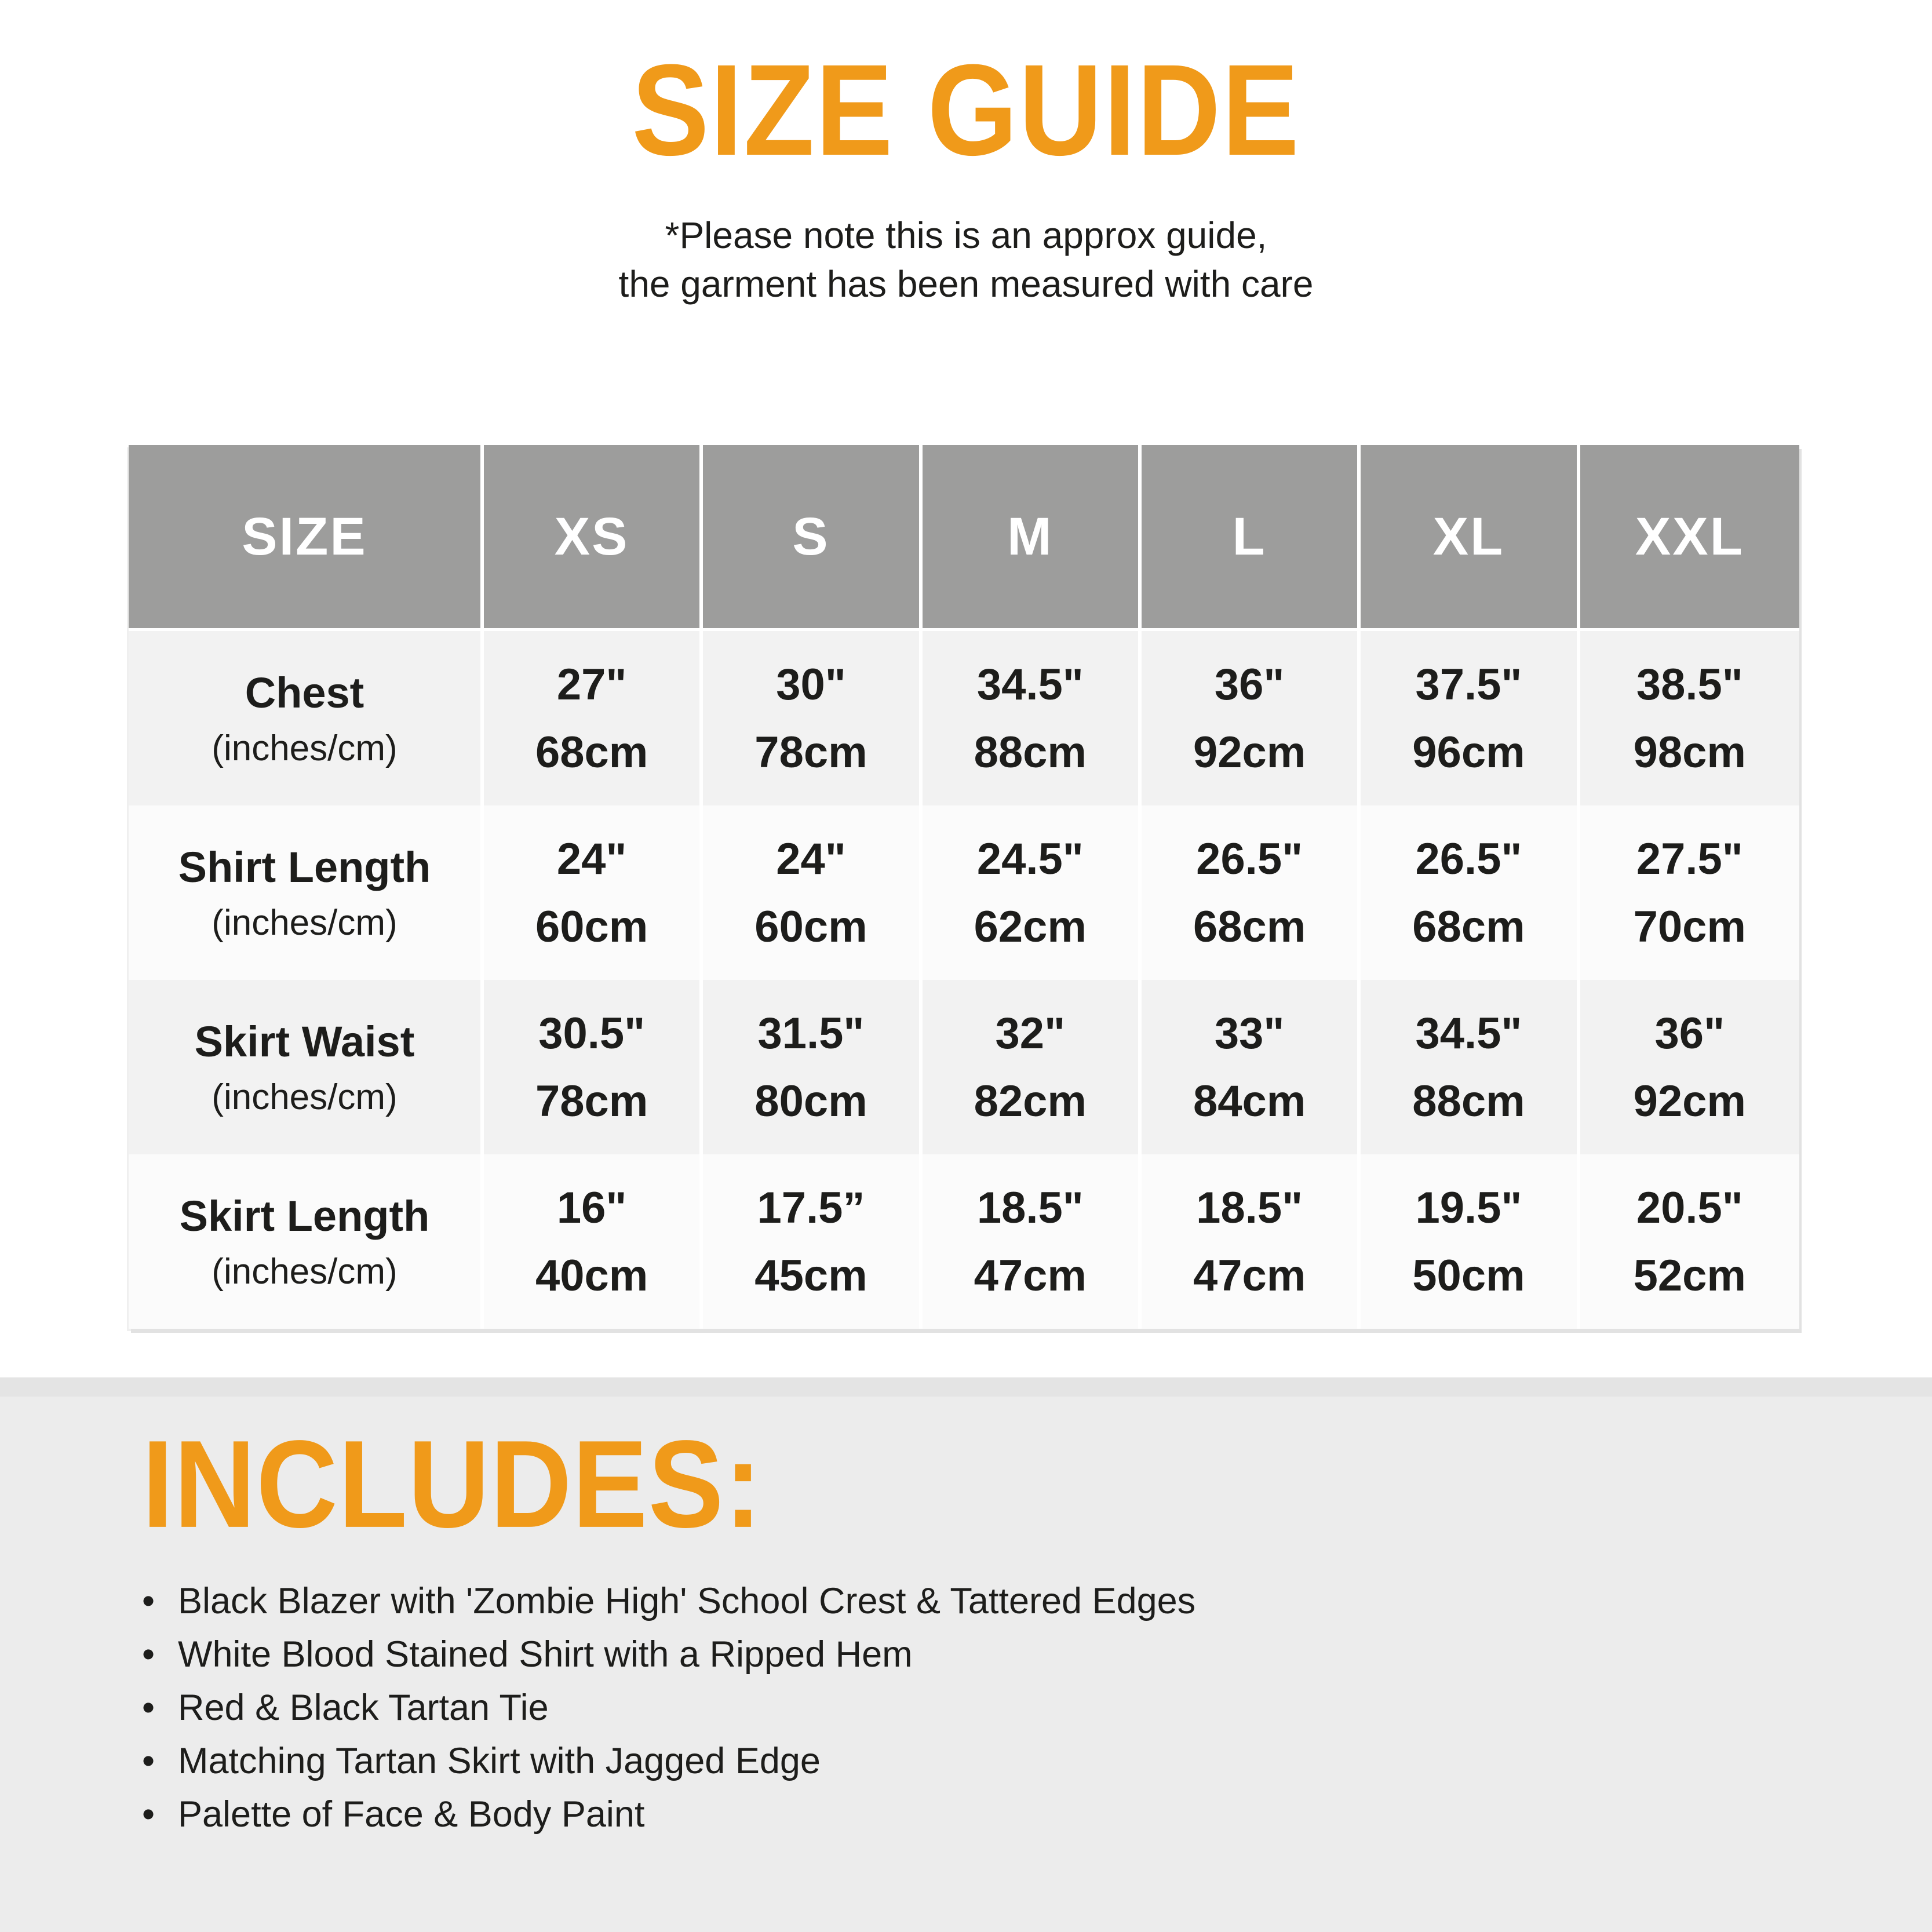 The width and height of the screenshot is (1932, 1932). Describe the element at coordinates (1470, 718) in the screenshot. I see `cell-chest-xl: 37.5" 96cm` at that location.